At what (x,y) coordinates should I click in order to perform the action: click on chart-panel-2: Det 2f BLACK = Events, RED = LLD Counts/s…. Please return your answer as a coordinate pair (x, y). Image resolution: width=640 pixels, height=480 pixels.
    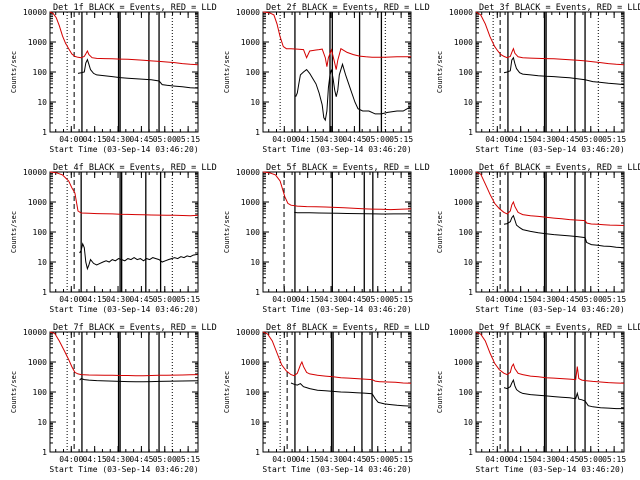
    Looking at the image, I should click on (326, 78).